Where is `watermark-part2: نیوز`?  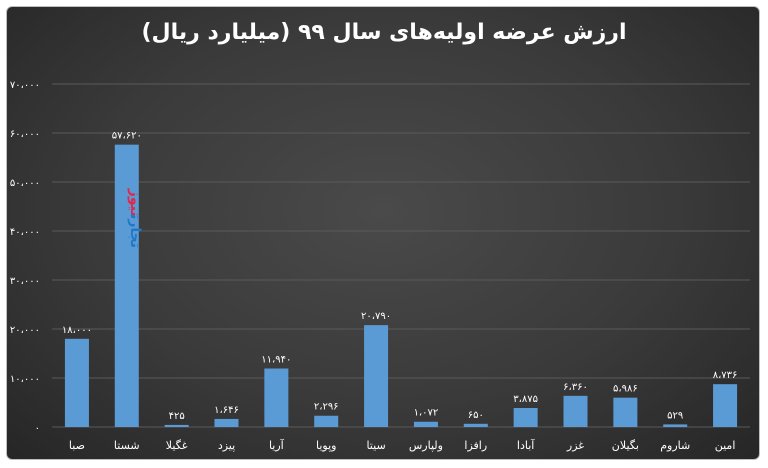 watermark-part2: نیوز is located at coordinates (135, 203).